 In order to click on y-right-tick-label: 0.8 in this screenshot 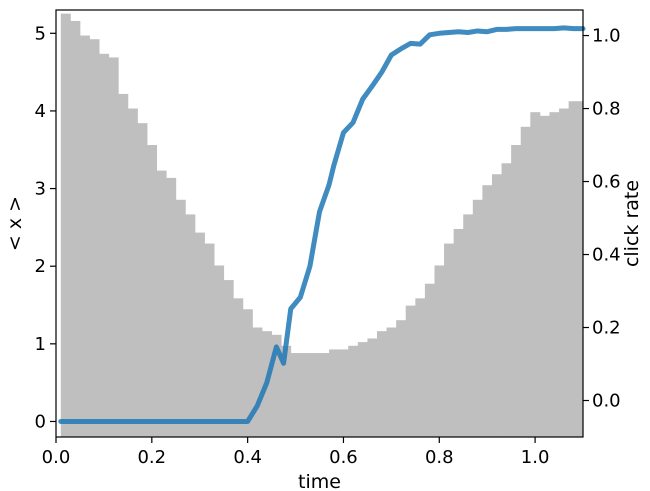, I will do `click(606, 109)`.